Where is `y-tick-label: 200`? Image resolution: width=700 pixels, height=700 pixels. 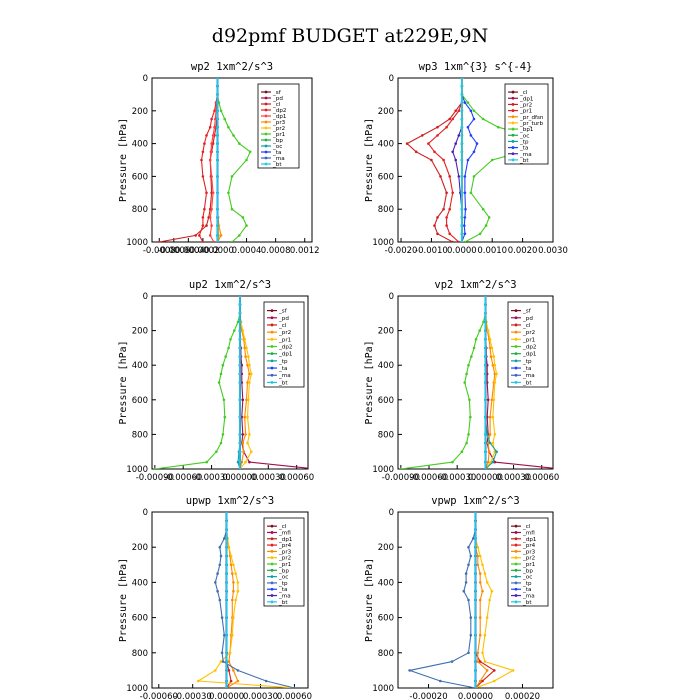
y-tick-label: 200 is located at coordinates (386, 548).